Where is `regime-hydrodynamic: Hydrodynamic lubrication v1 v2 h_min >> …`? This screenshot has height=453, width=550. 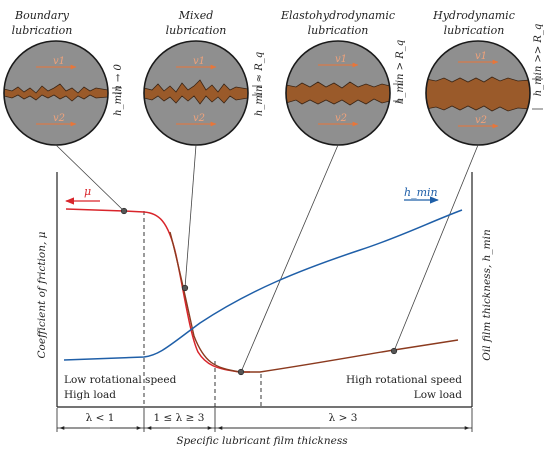 regime-hydrodynamic: Hydrodynamic lubrication v1 v2 h_min >> … is located at coordinates (484, 77).